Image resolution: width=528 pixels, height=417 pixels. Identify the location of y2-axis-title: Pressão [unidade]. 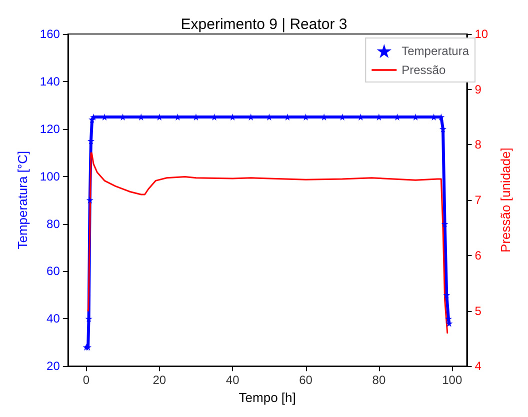
(505, 200).